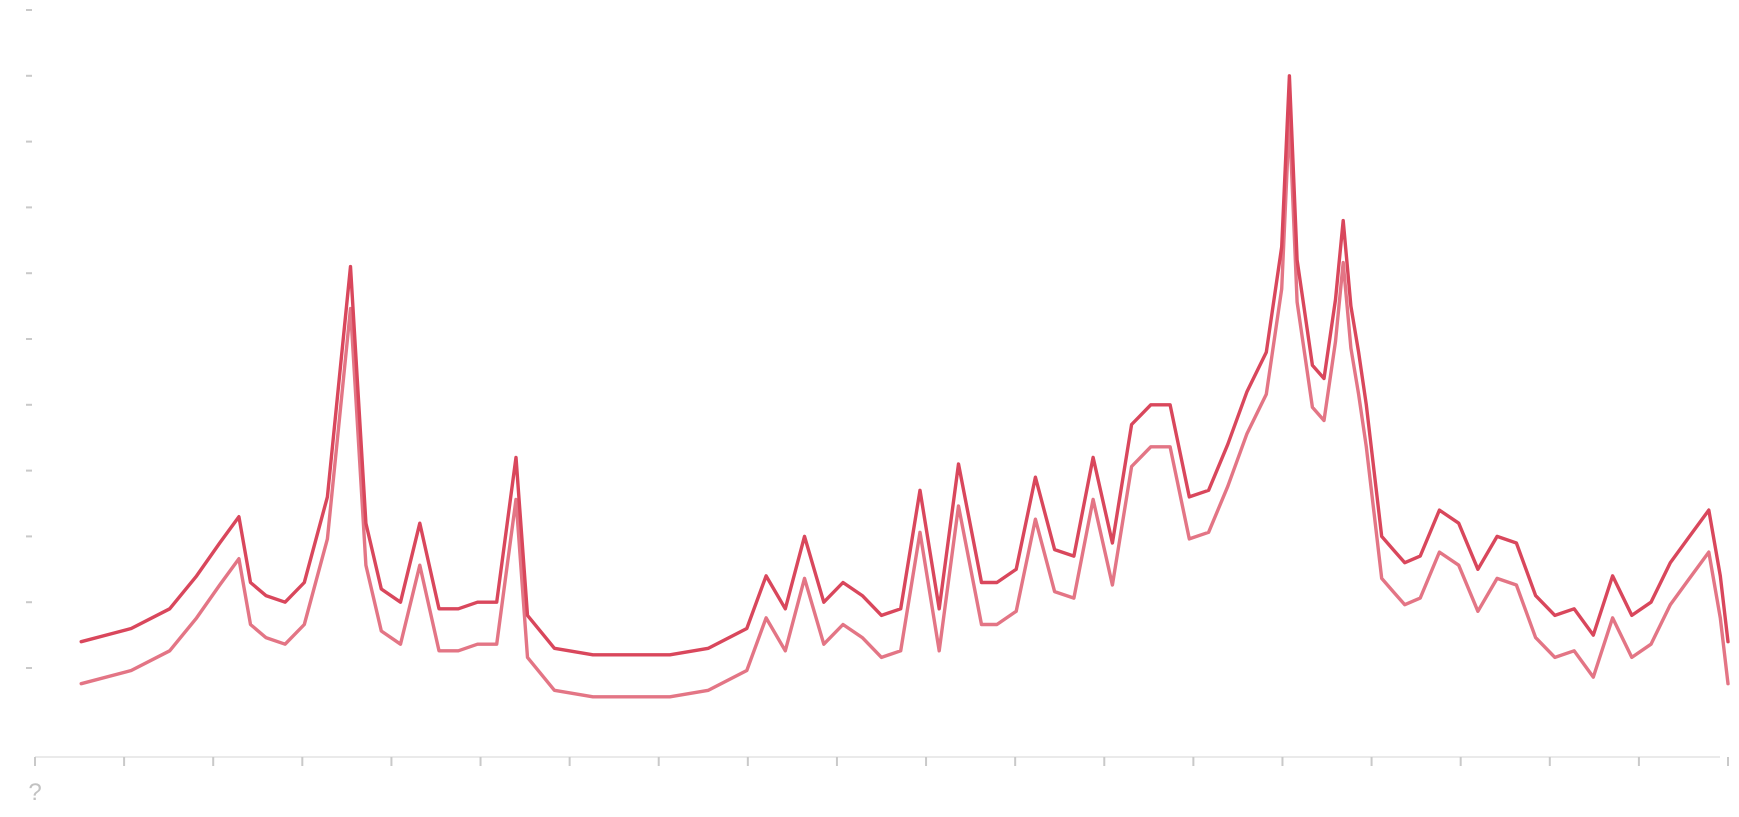  Describe the element at coordinates (881, 761) in the screenshot. I see `x-axis-ticks` at that location.